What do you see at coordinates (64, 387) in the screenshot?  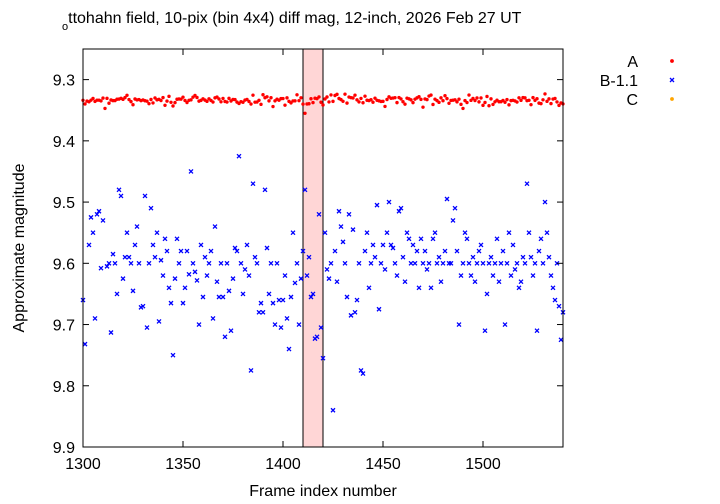 I see `y-tick-label: 9.8` at bounding box center [64, 387].